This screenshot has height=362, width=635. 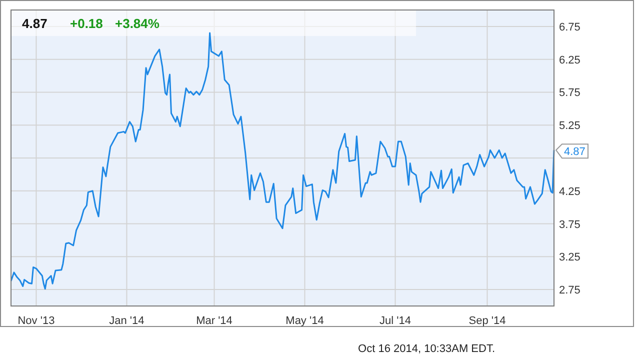 What do you see at coordinates (305, 321) in the screenshot?
I see `x-tick-label: May '14` at bounding box center [305, 321].